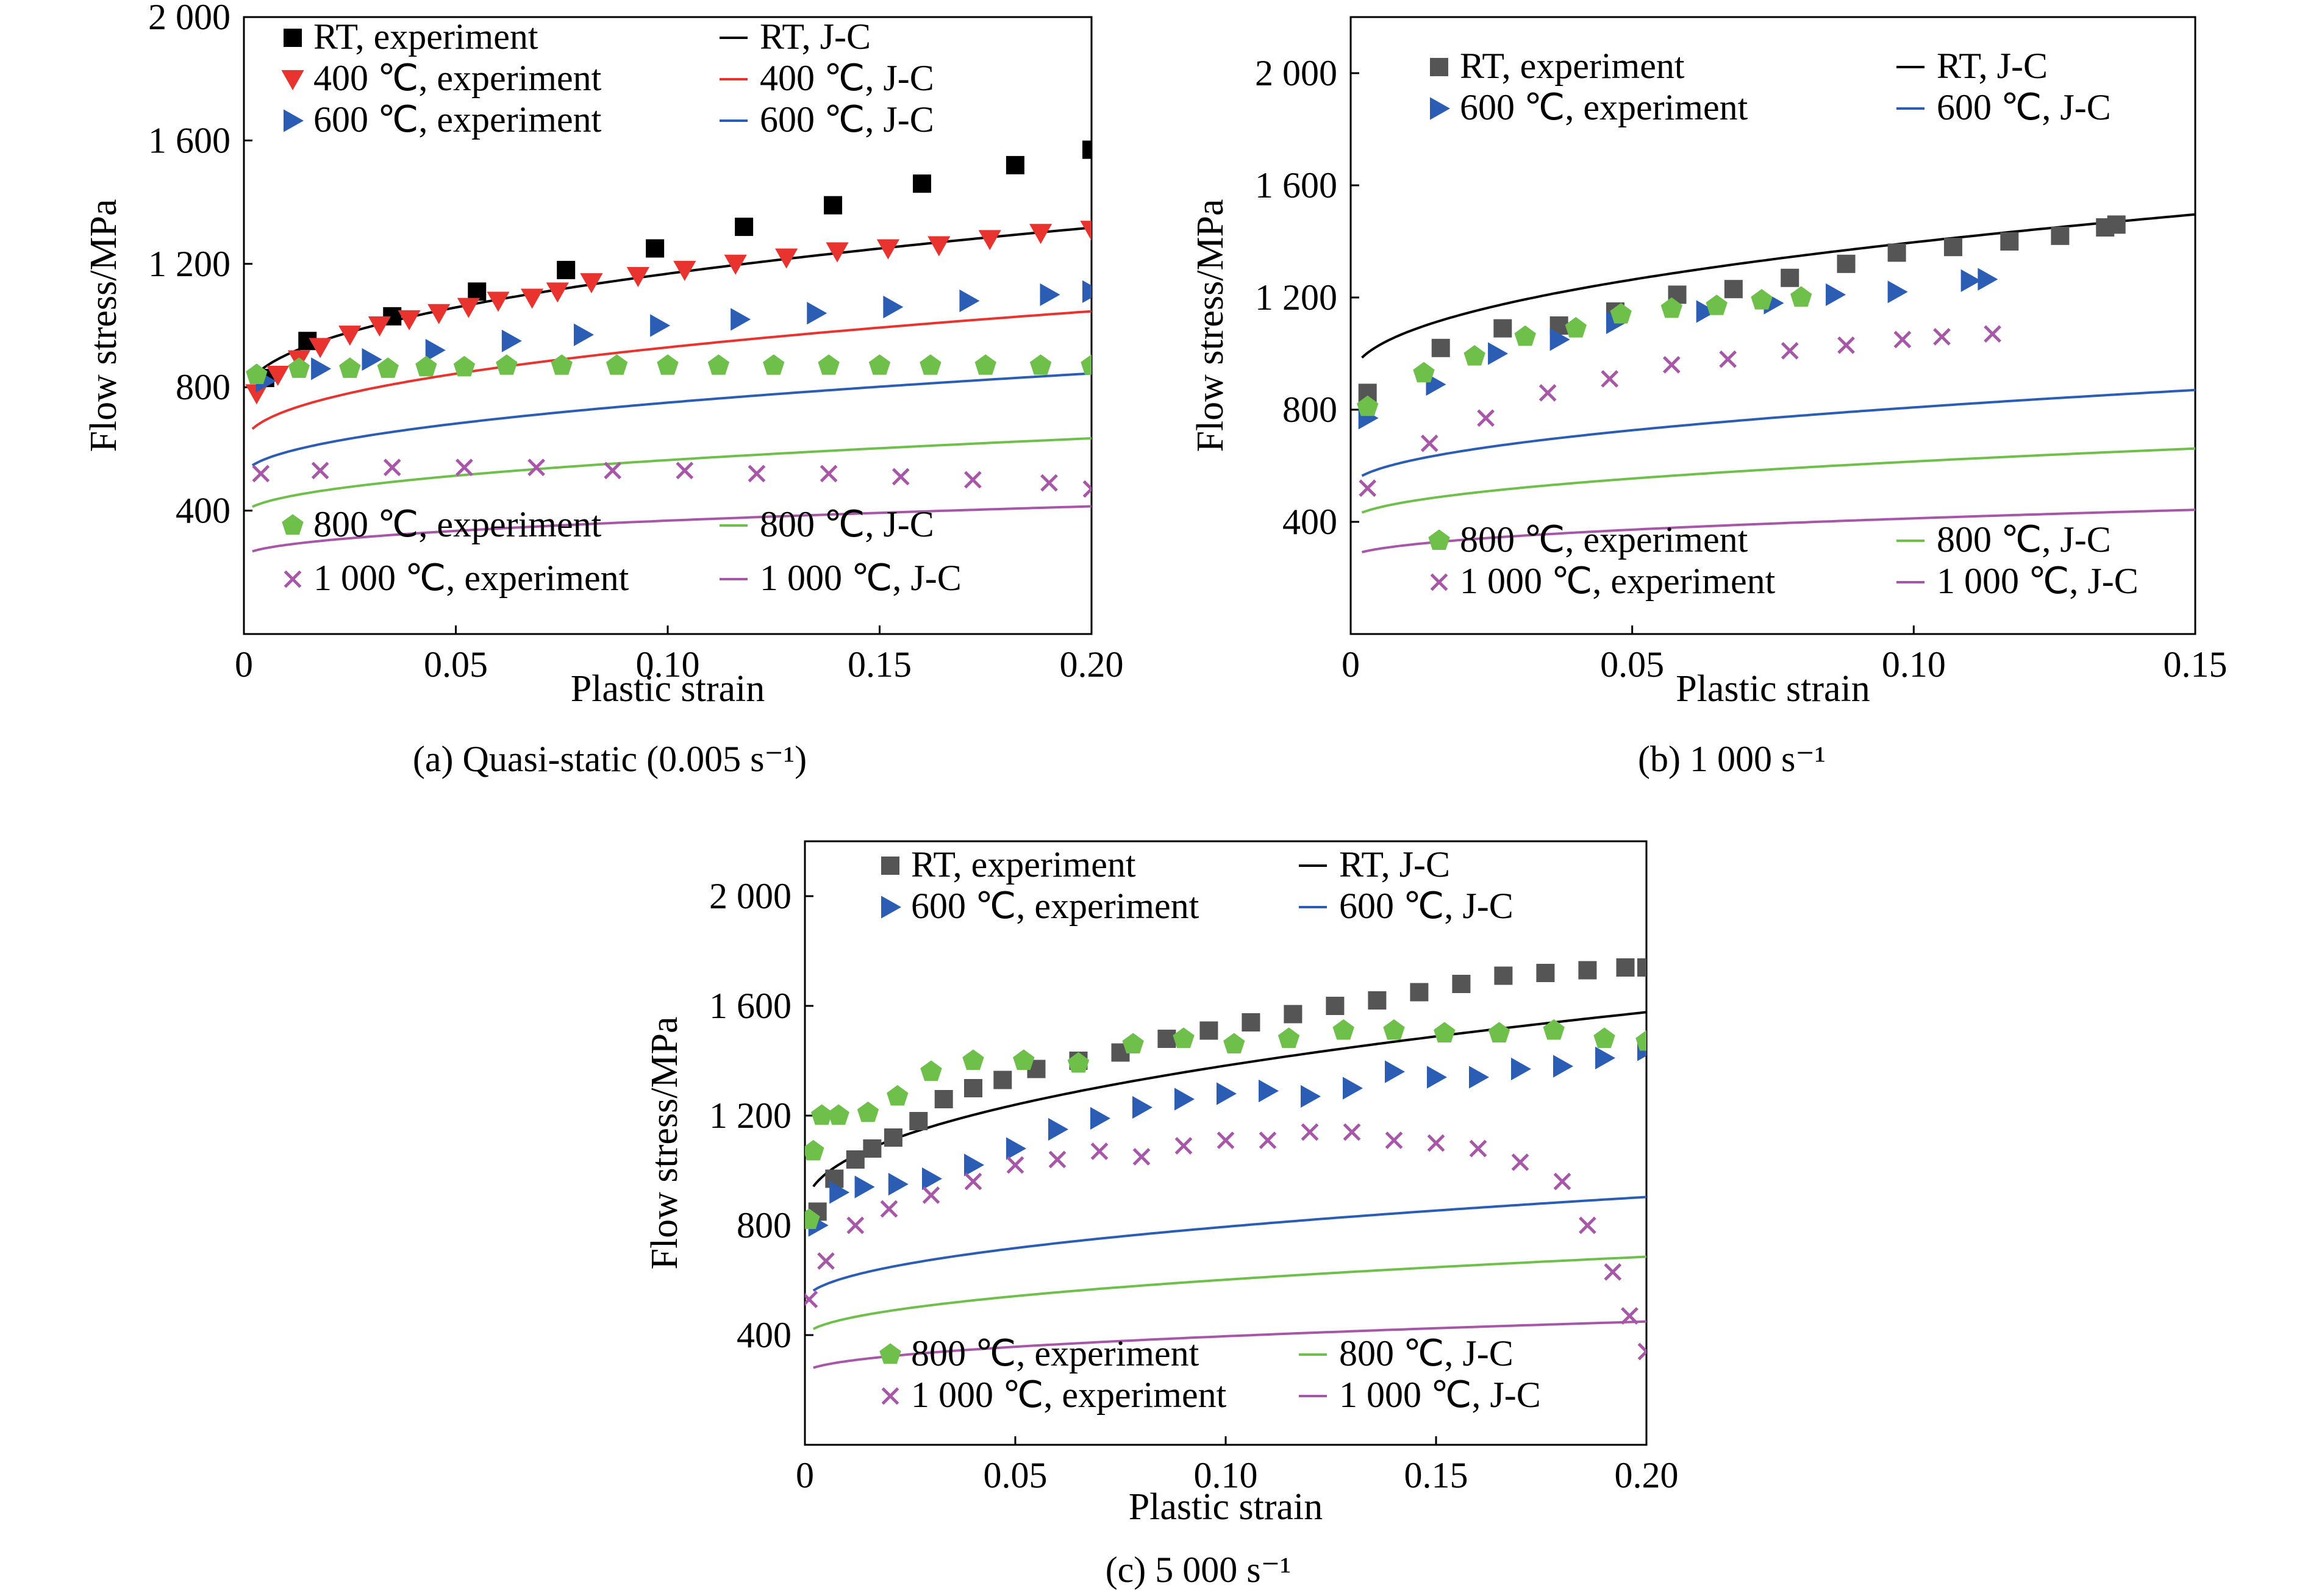 Image resolution: width=2305 pixels, height=1596 pixels. What do you see at coordinates (244, 664) in the screenshot?
I see `x-tick-label: 0` at bounding box center [244, 664].